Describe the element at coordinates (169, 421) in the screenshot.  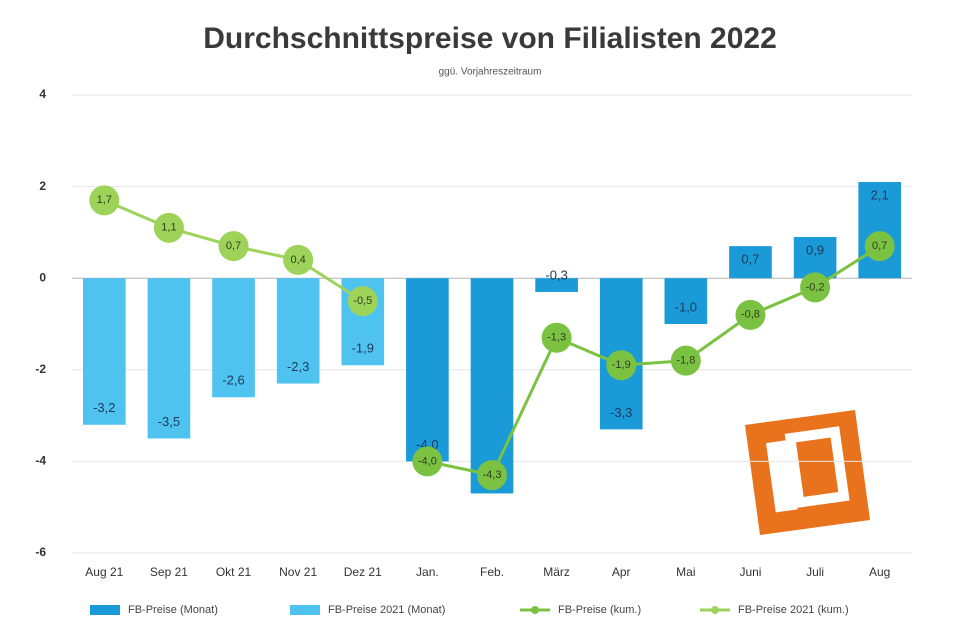
I see `data-label: -3,5` at that location.